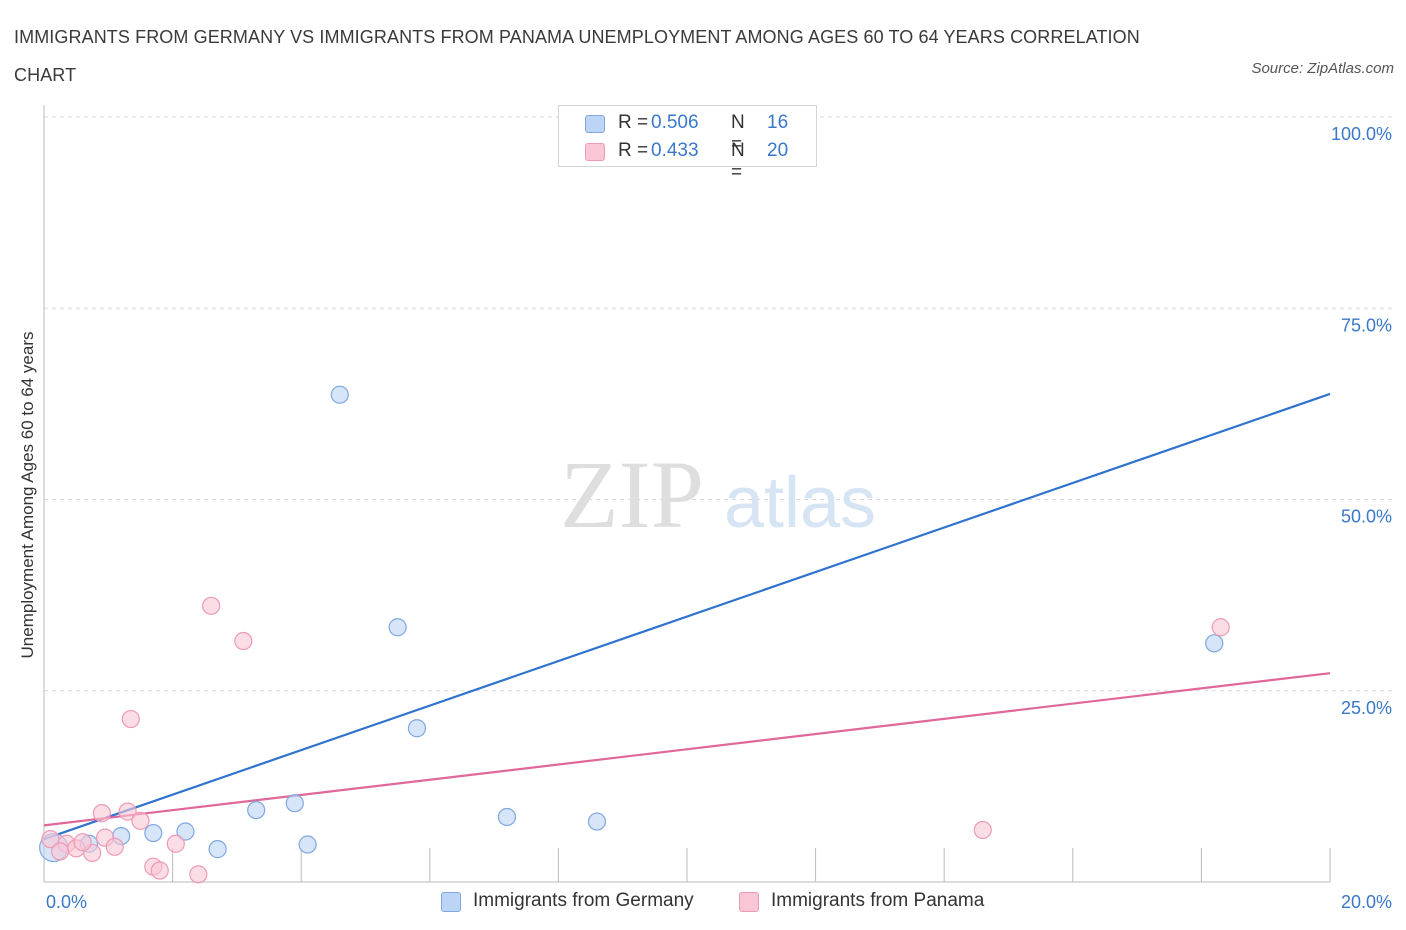 The image size is (1406, 930). I want to click on x-tick-label-max: 20.0%, so click(1366, 902).